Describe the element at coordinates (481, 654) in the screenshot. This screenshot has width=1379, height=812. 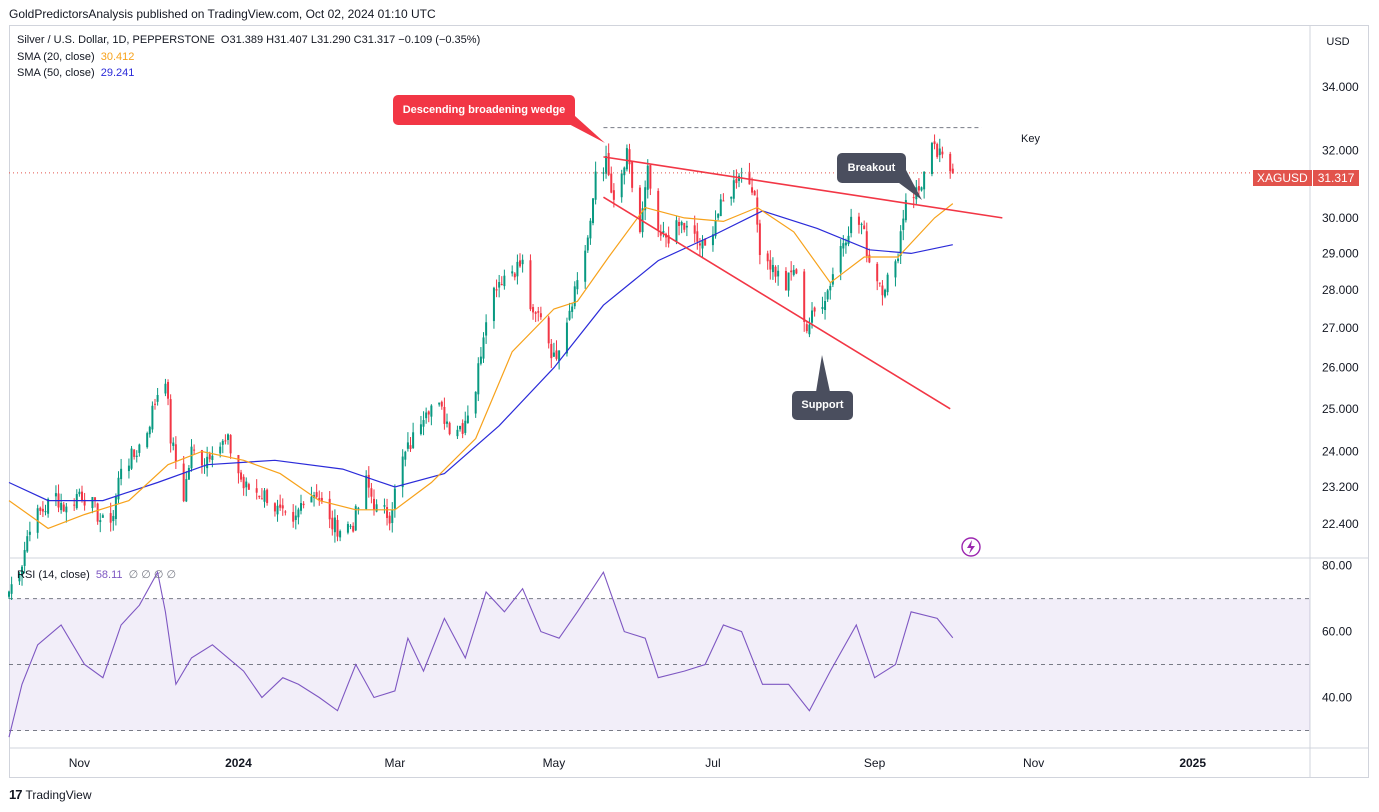
I see `rsi-line` at that location.